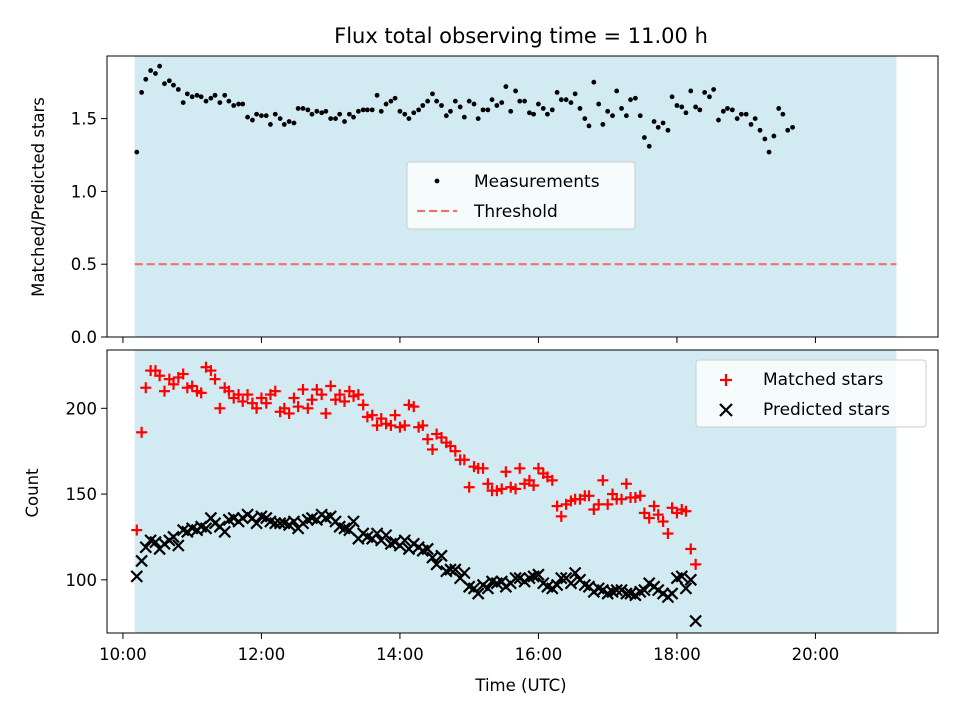 Image resolution: width=960 pixels, height=720 pixels. I want to click on count-legend-box, so click(811, 393).